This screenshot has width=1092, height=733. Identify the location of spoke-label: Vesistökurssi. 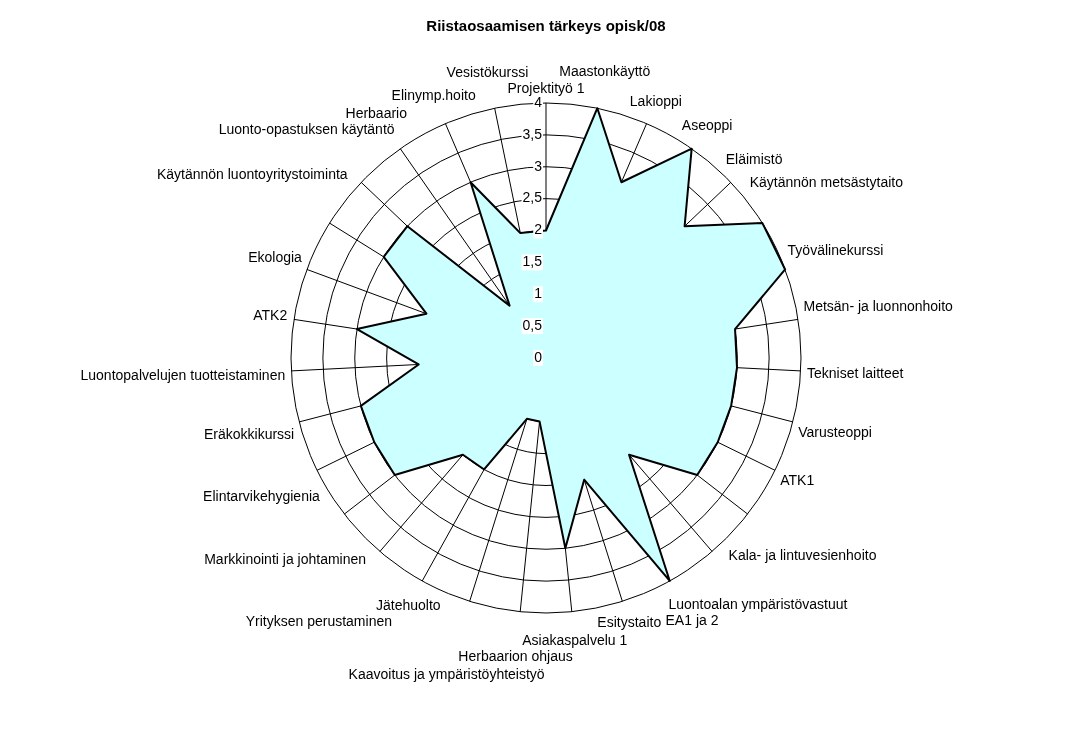
(487, 71).